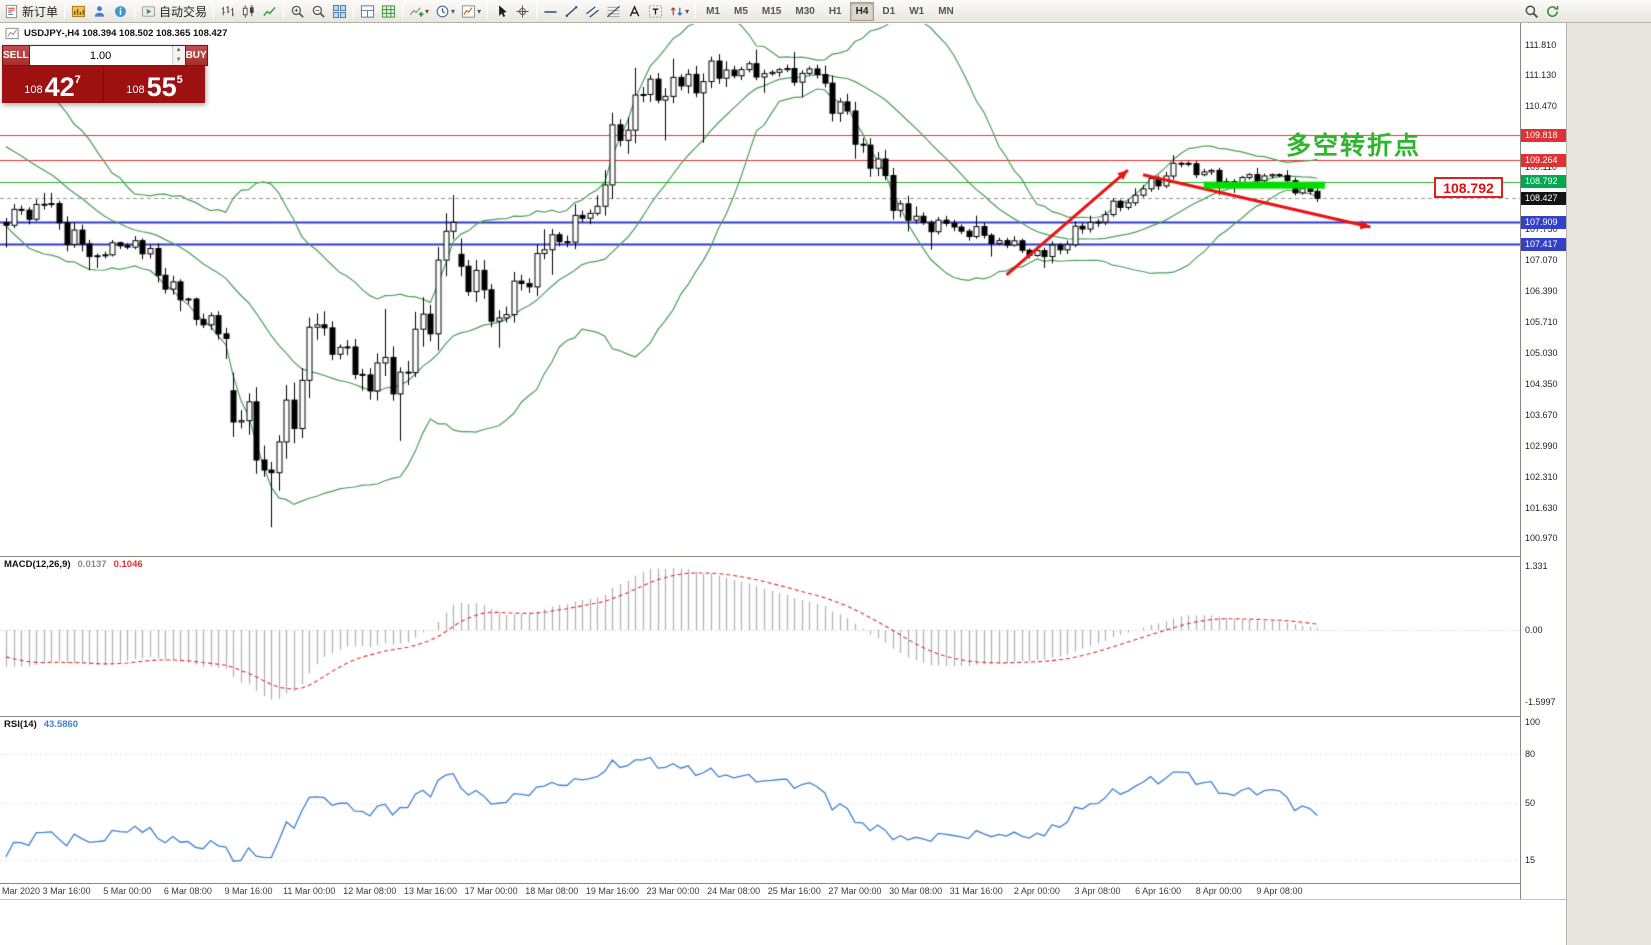  Describe the element at coordinates (367, 11) in the screenshot. I see `auto-arrange-button` at that location.